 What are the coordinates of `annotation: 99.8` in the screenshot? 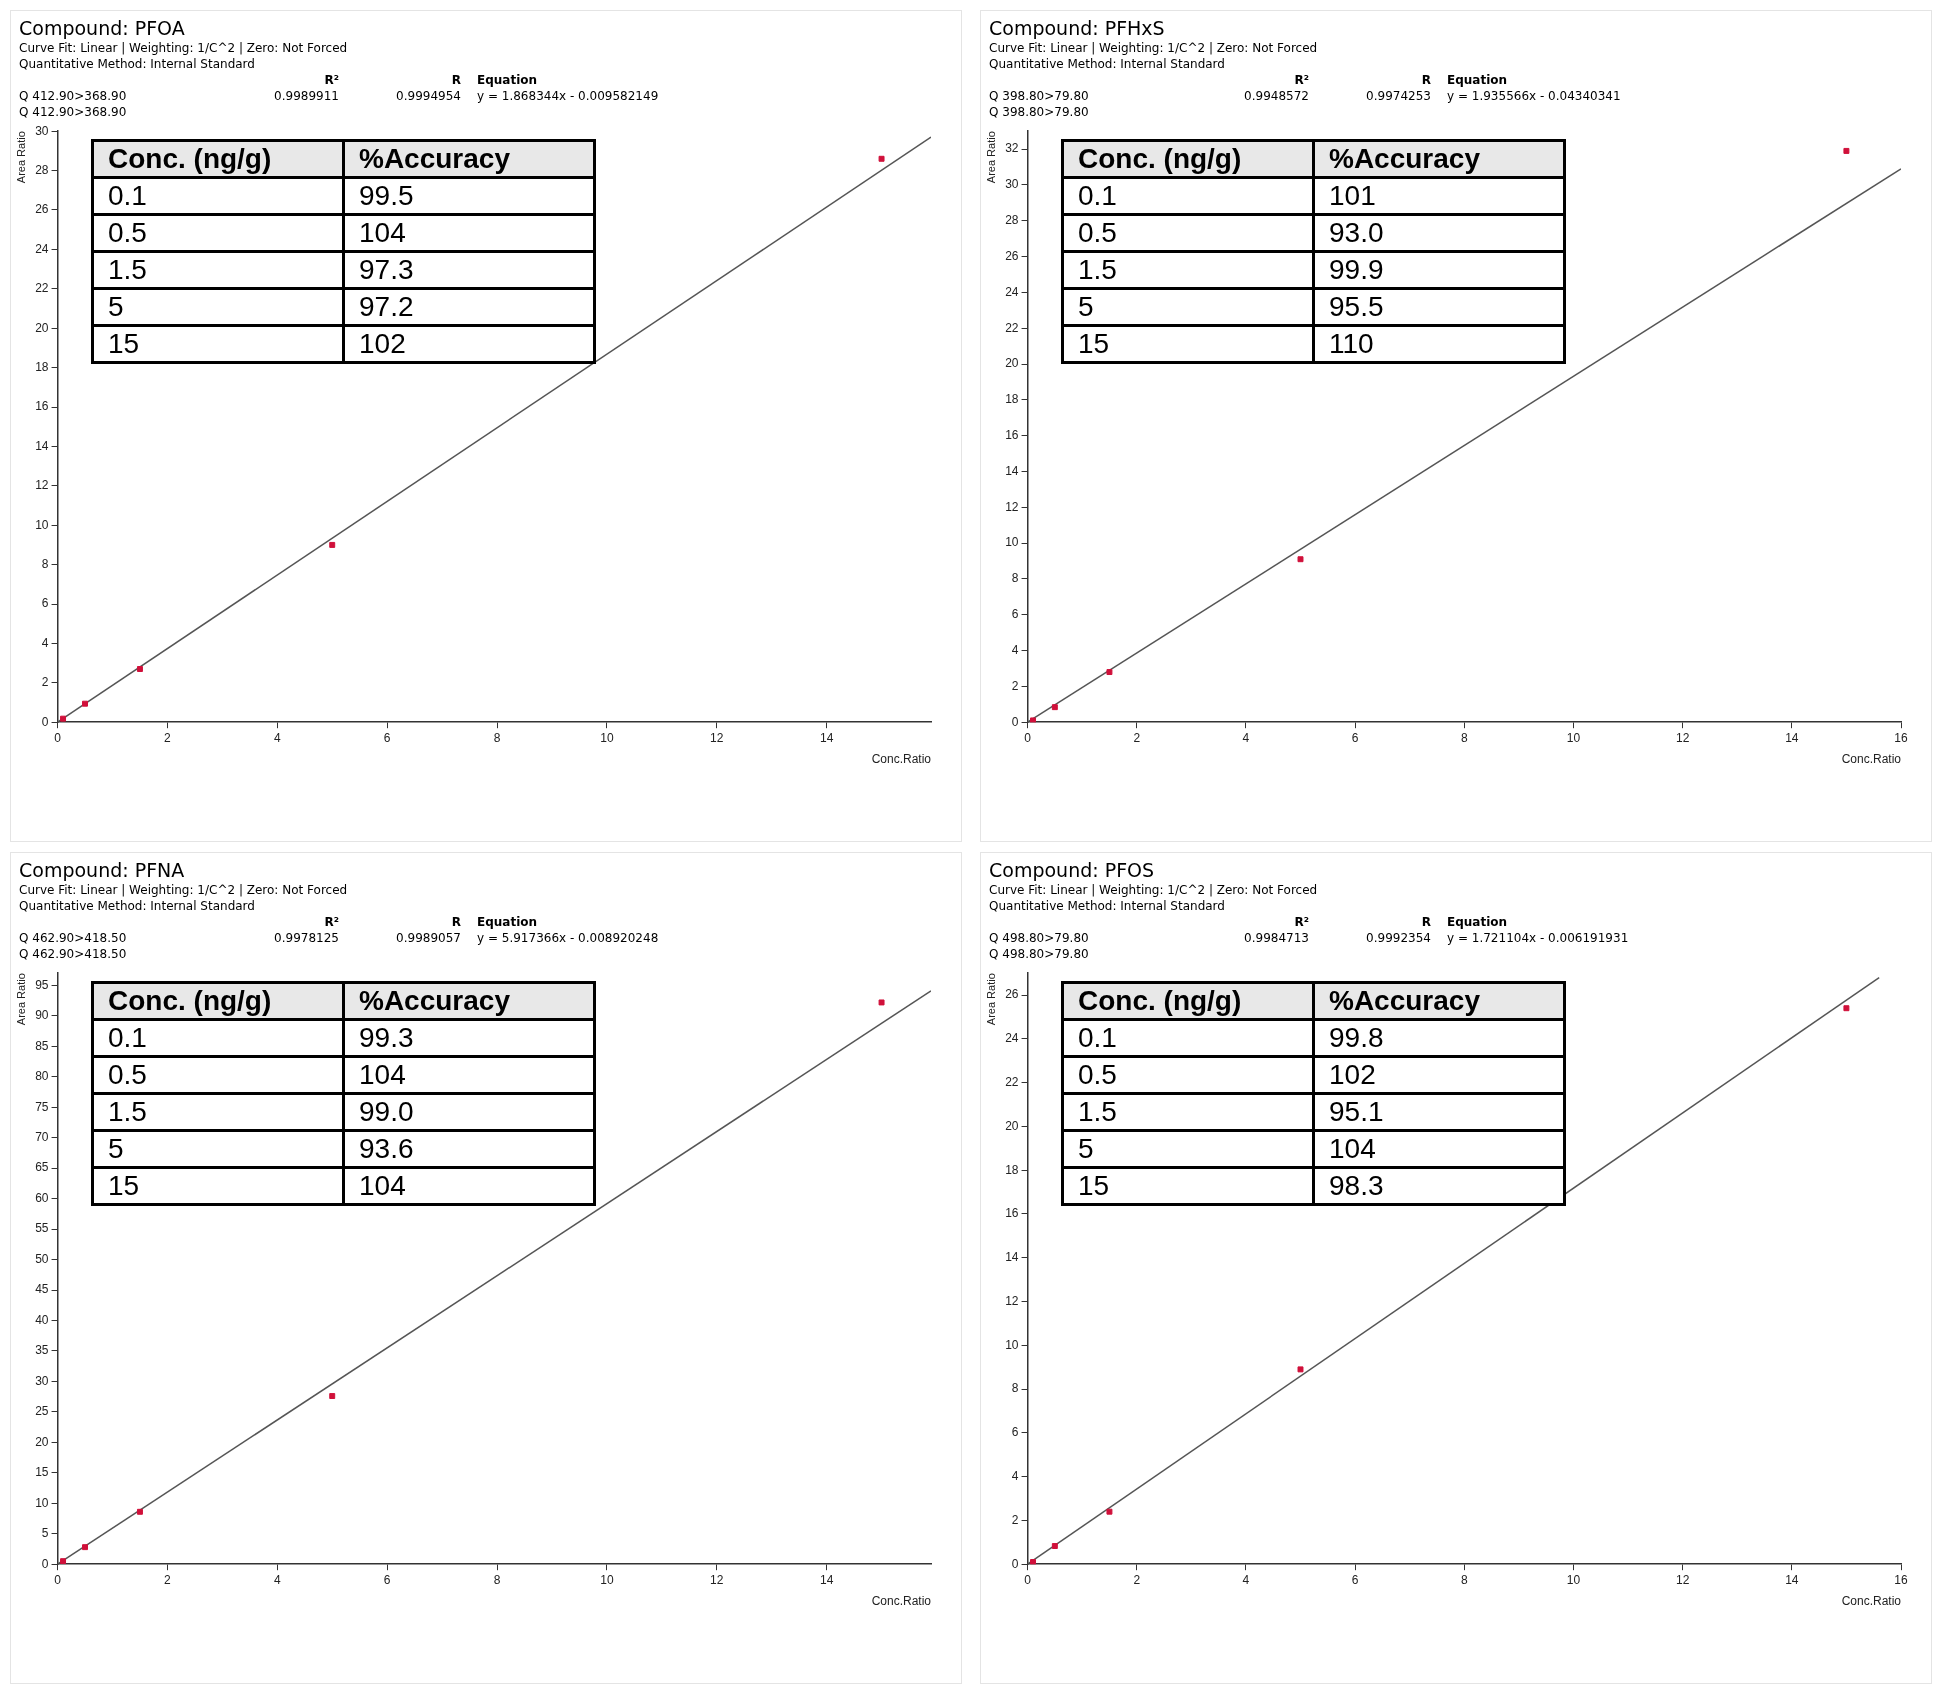 It's located at (1439, 1038).